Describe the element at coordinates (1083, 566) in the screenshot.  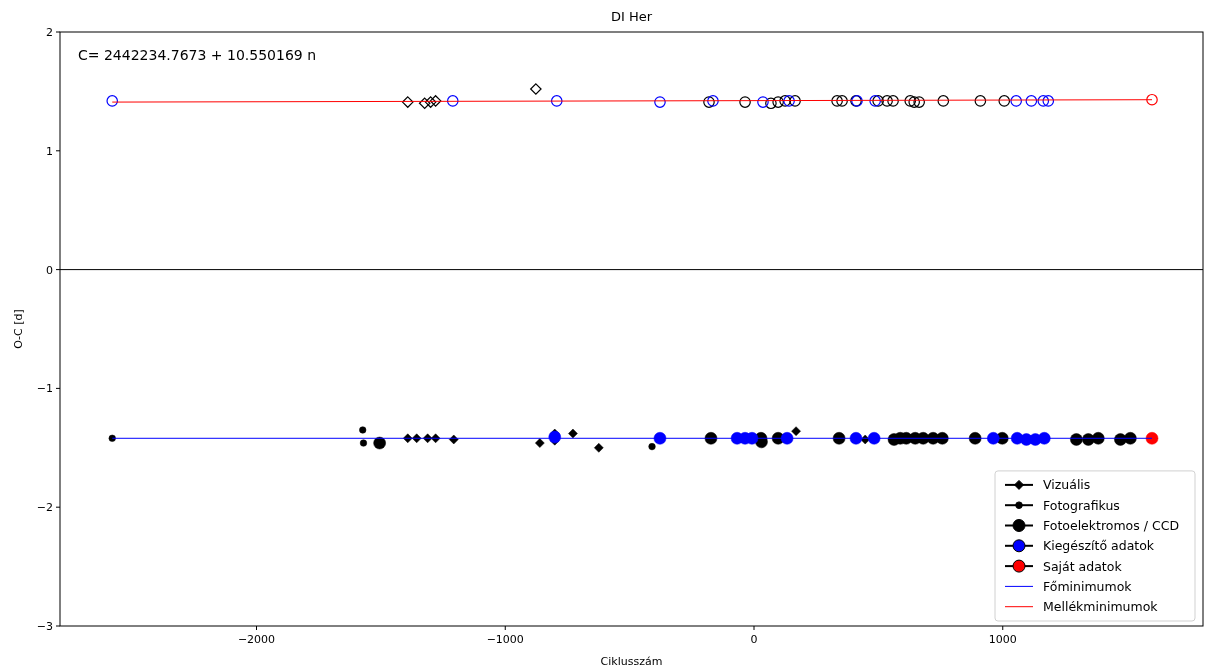
I see `legend-label: Saját adatok` at that location.